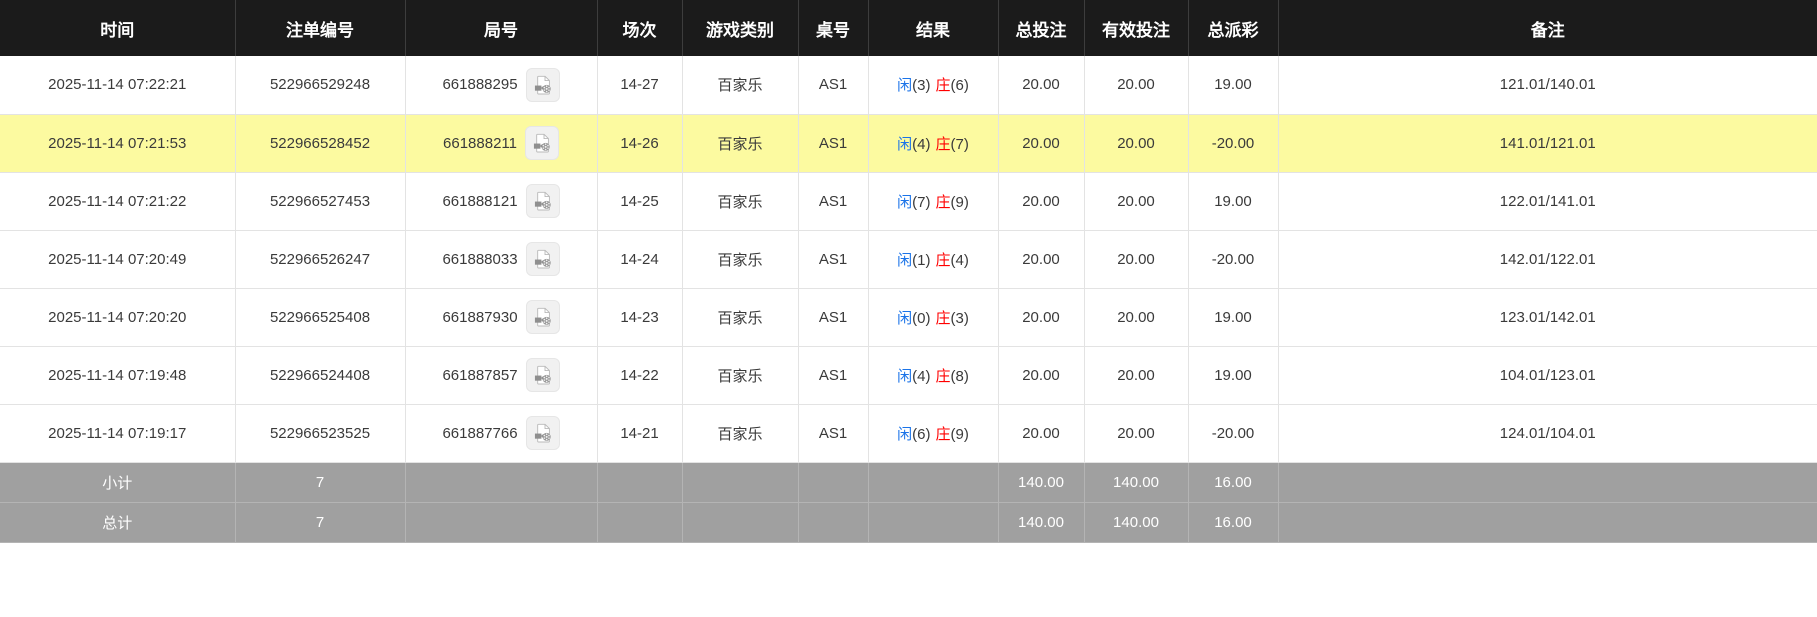  Describe the element at coordinates (959, 260) in the screenshot. I see `result-banker-score: (4)` at that location.